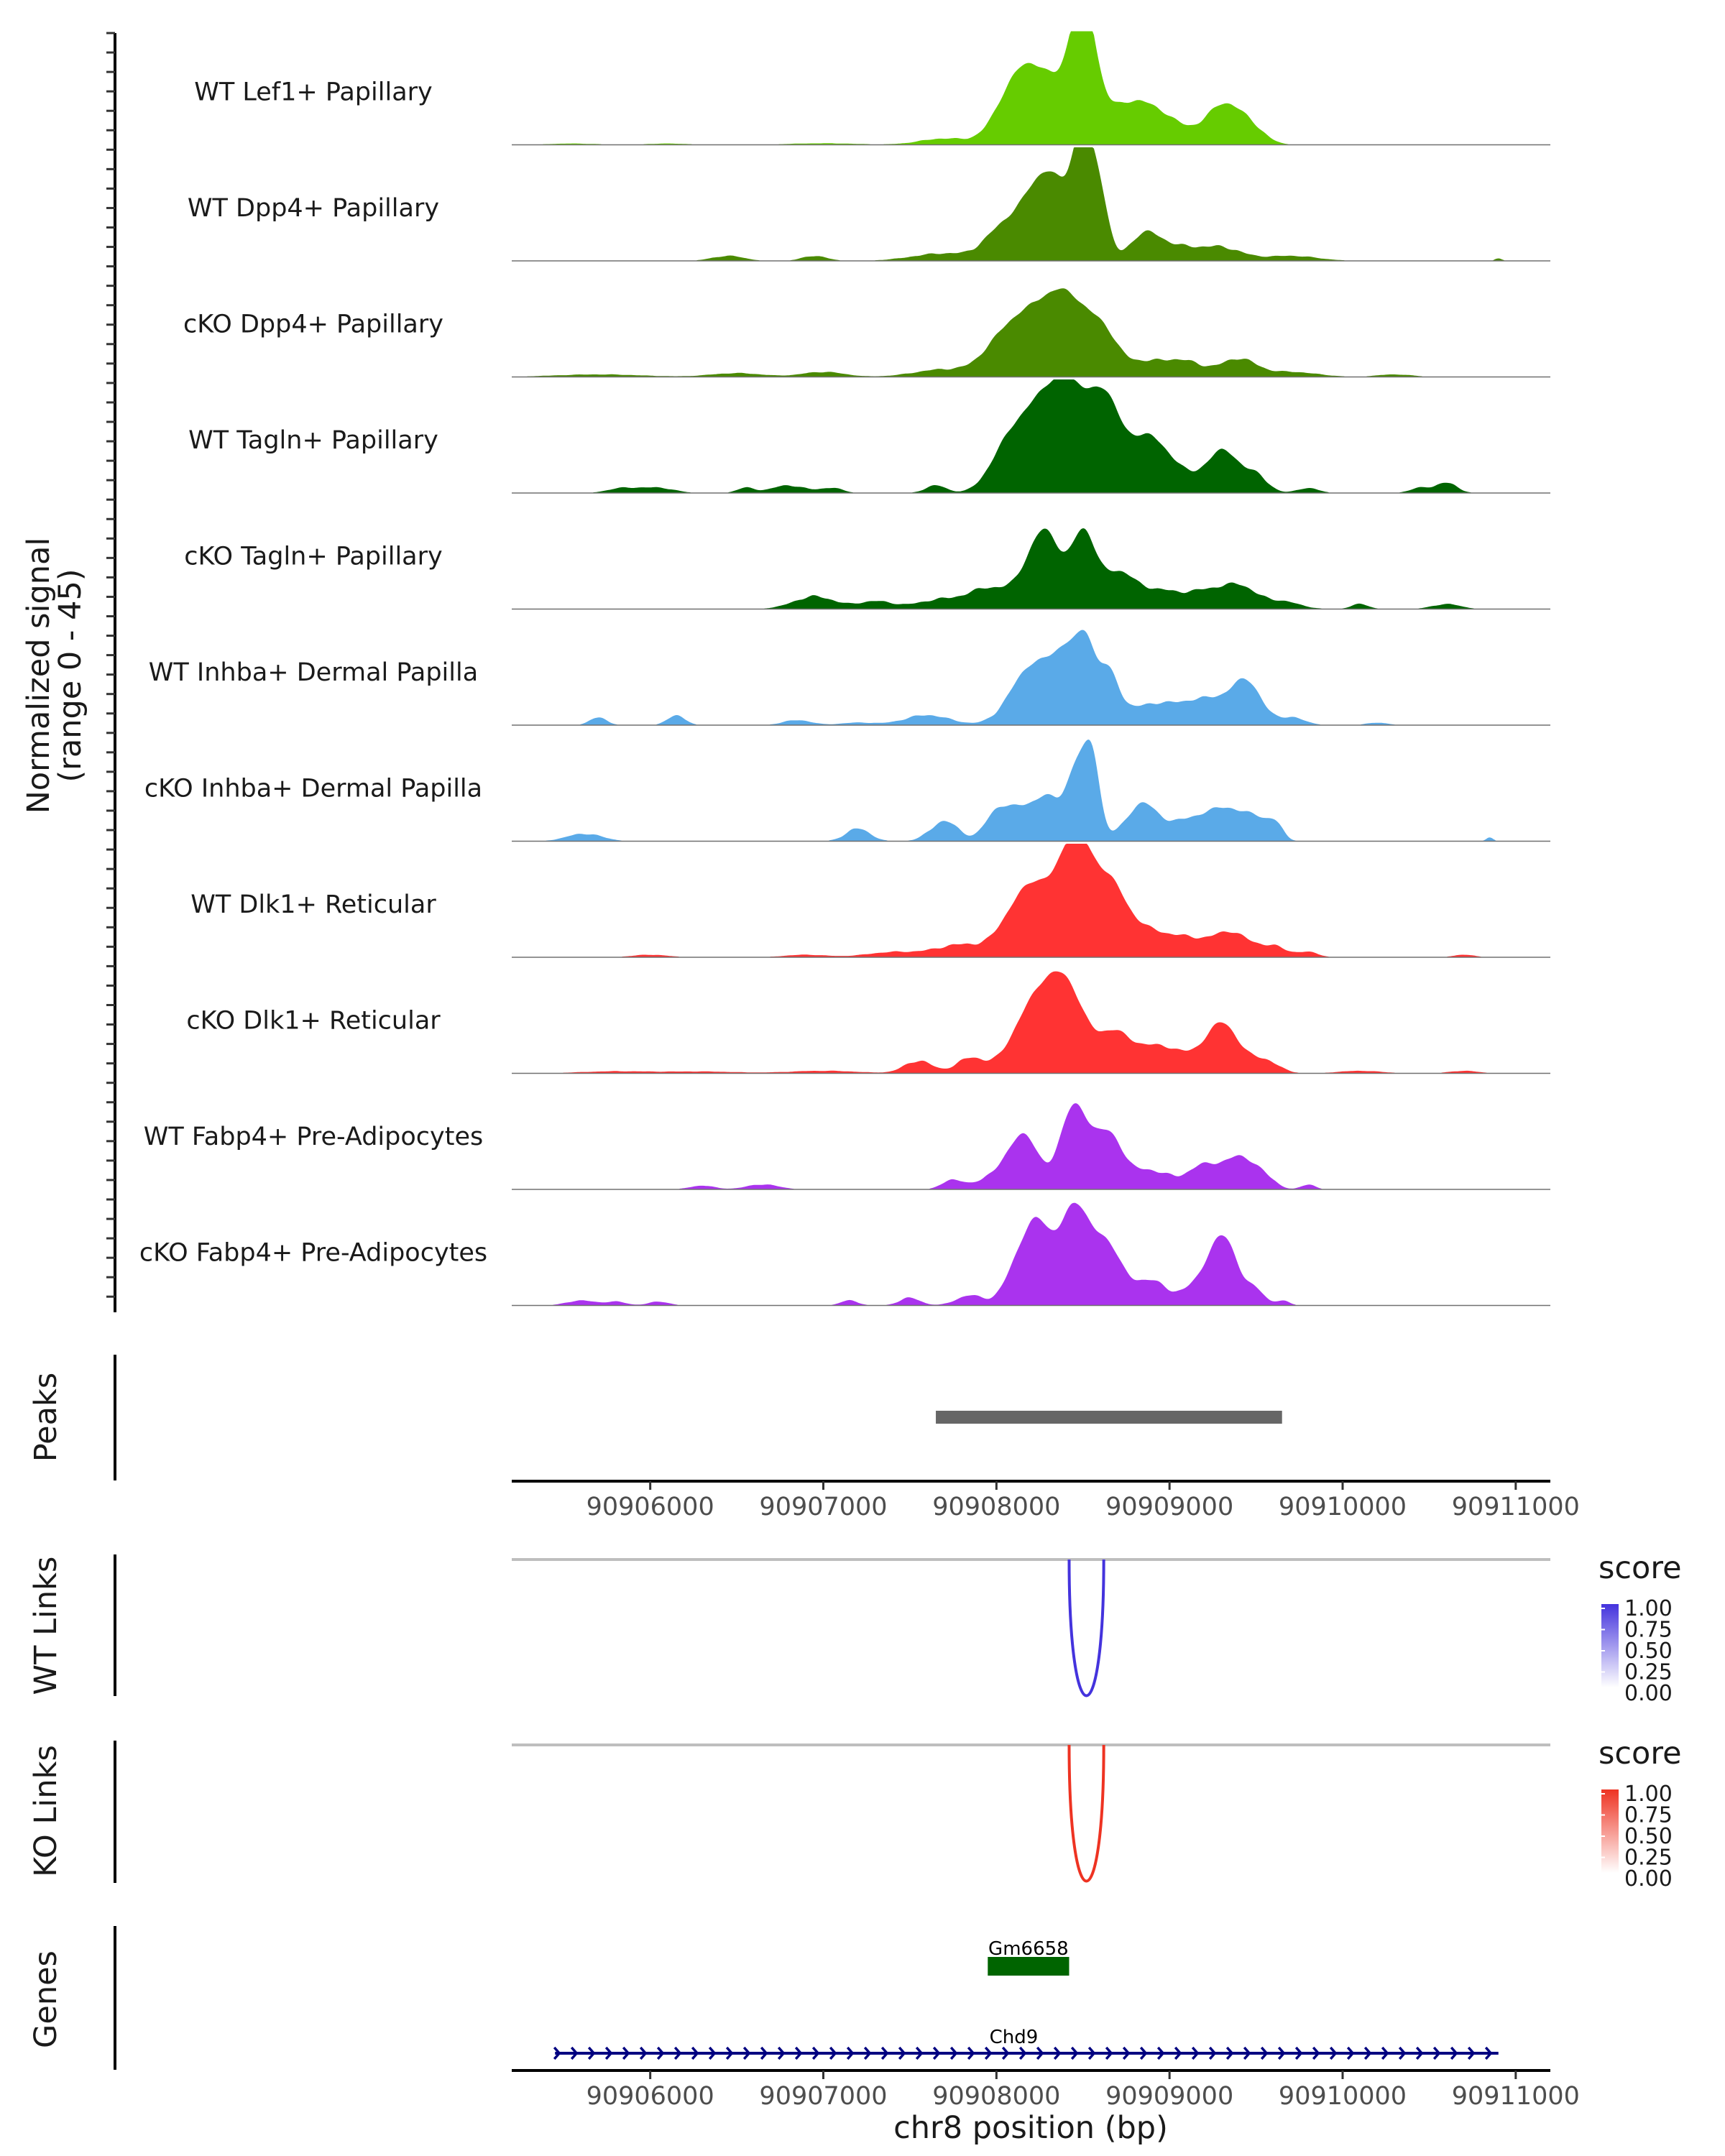  I want to click on track-cko-tagln-papillary: cKO Tagln+ Papillary, so click(867, 569).